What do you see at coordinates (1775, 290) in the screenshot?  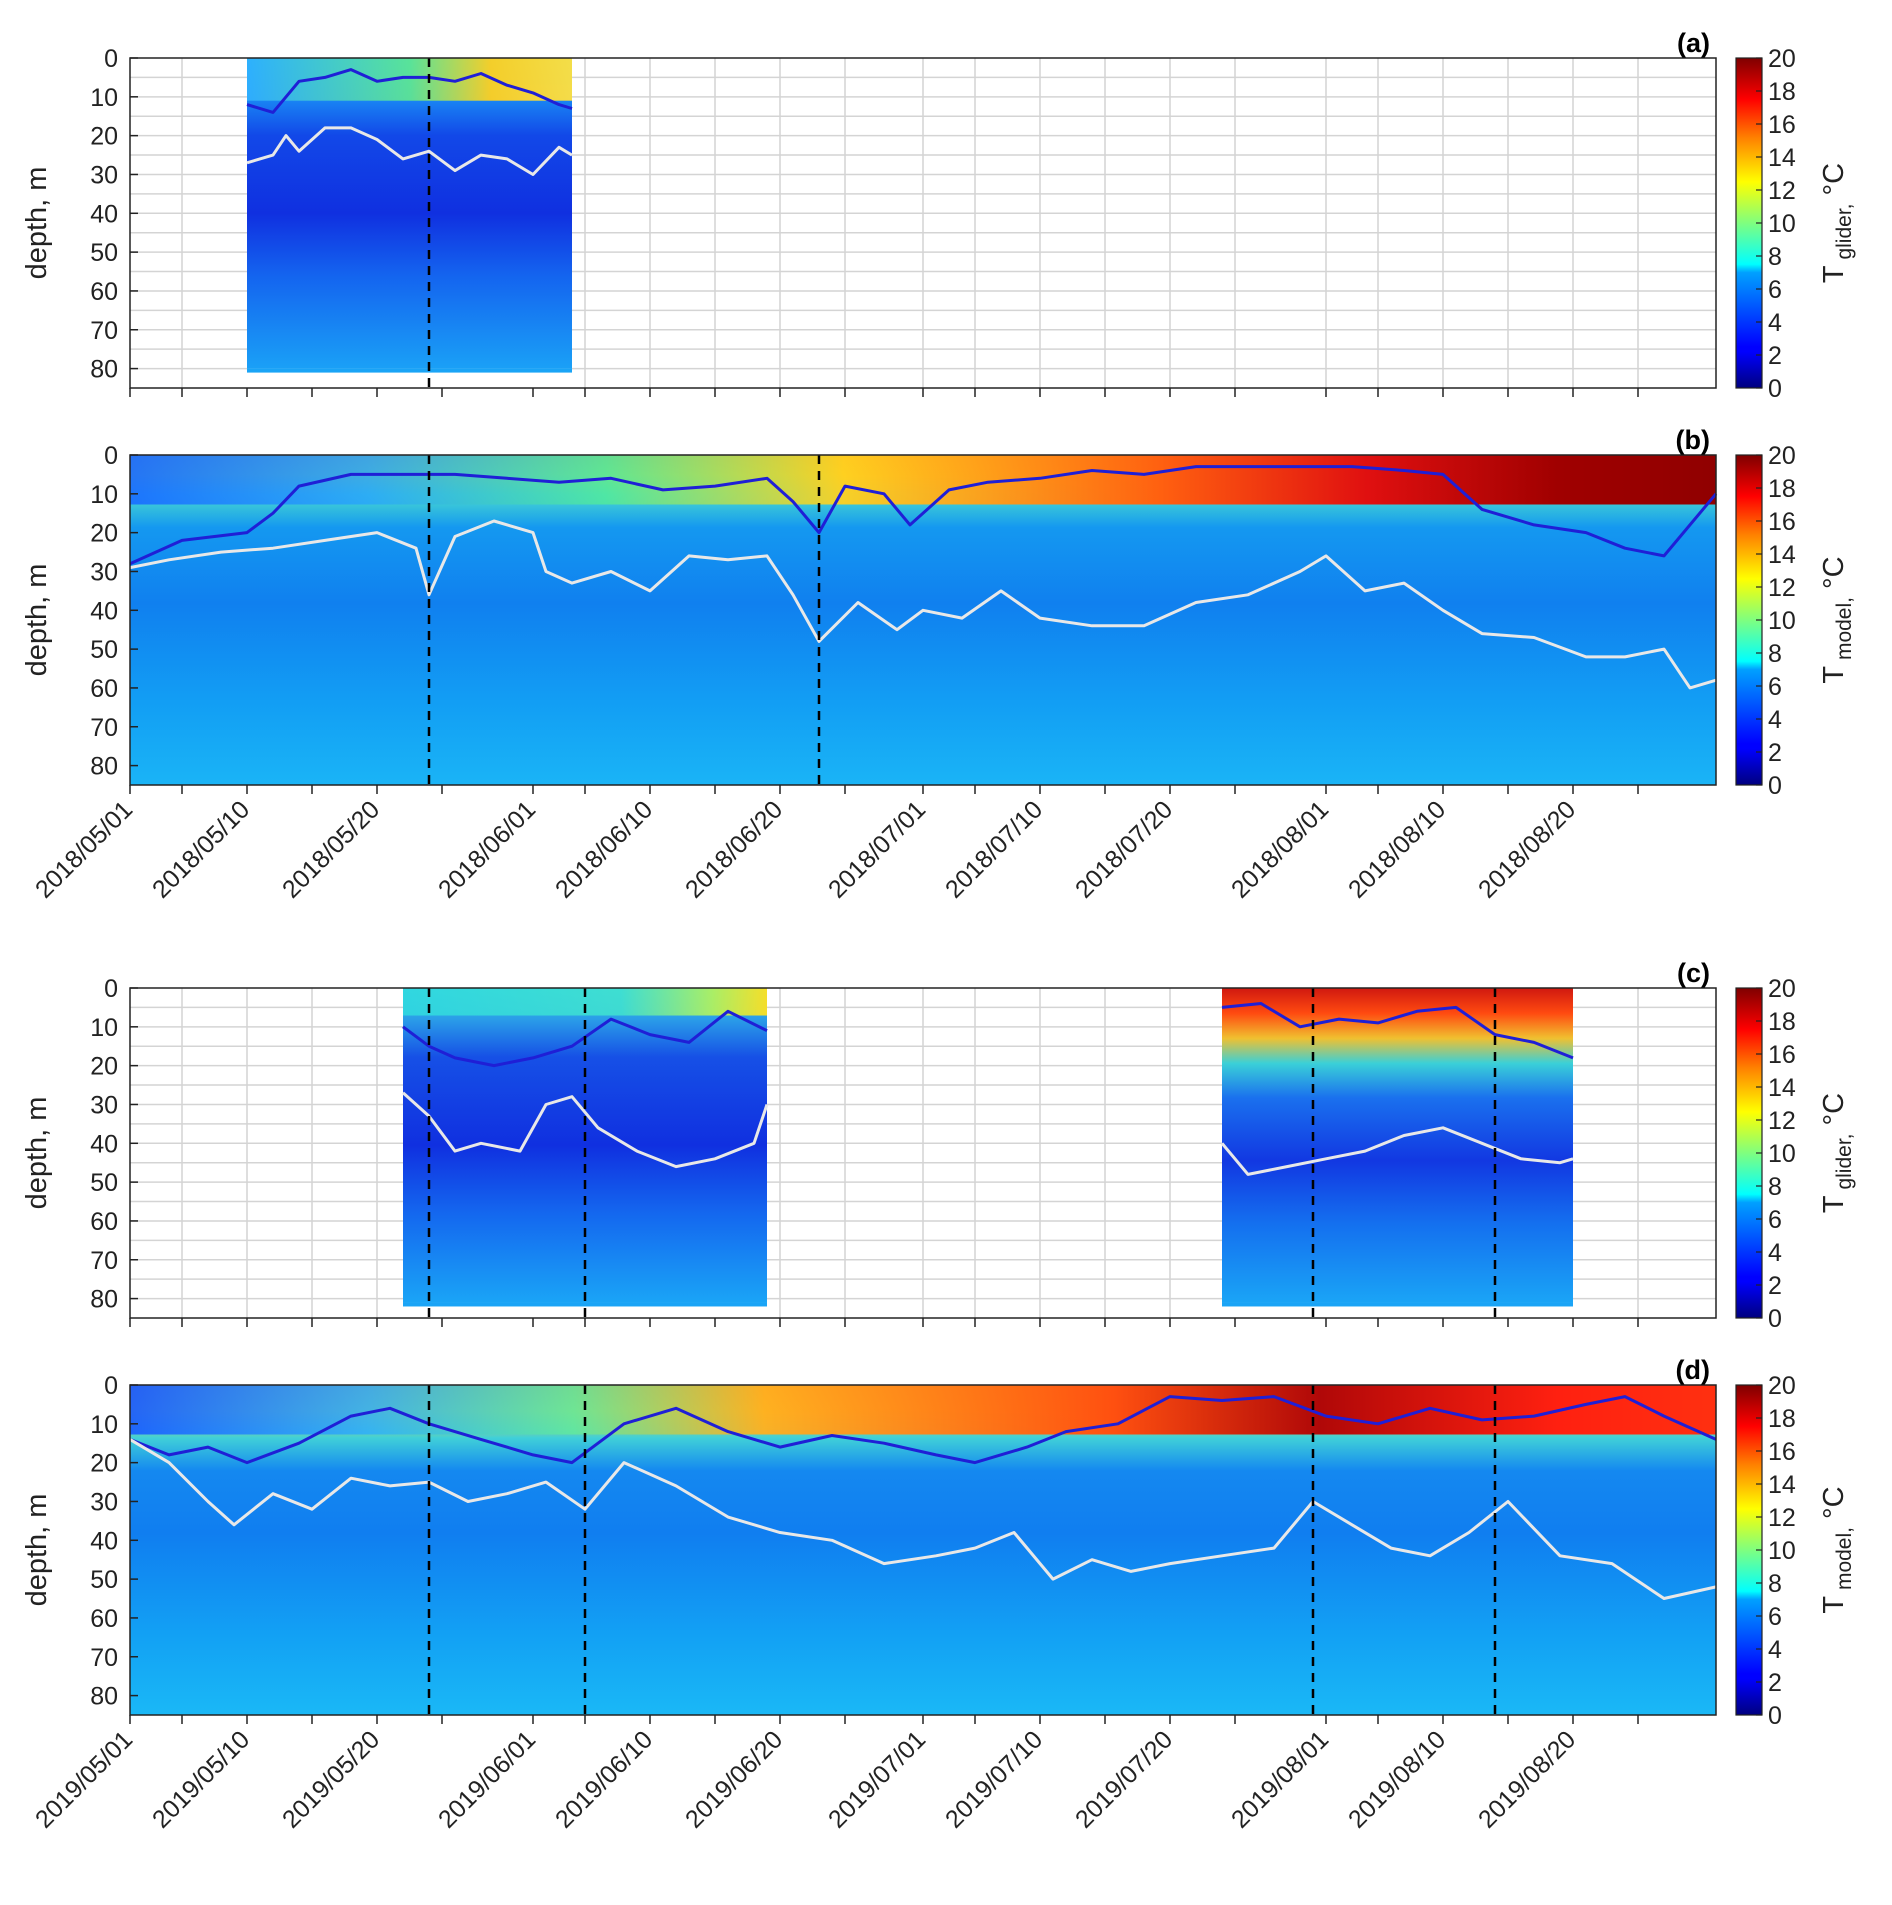 I see `colorbar-tick-label: 6` at bounding box center [1775, 290].